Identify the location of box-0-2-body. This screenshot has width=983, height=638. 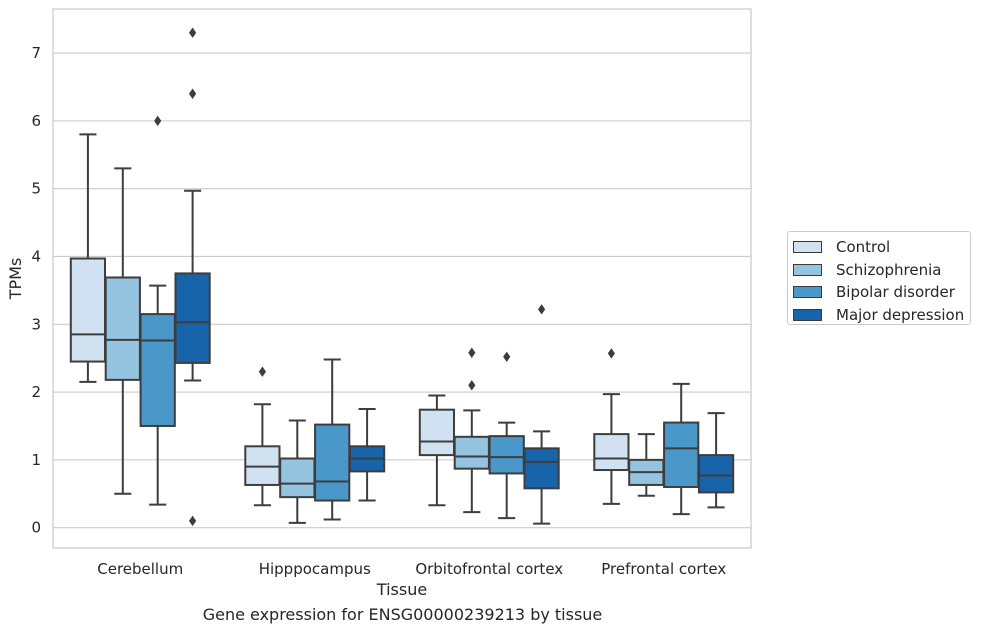
(157, 370).